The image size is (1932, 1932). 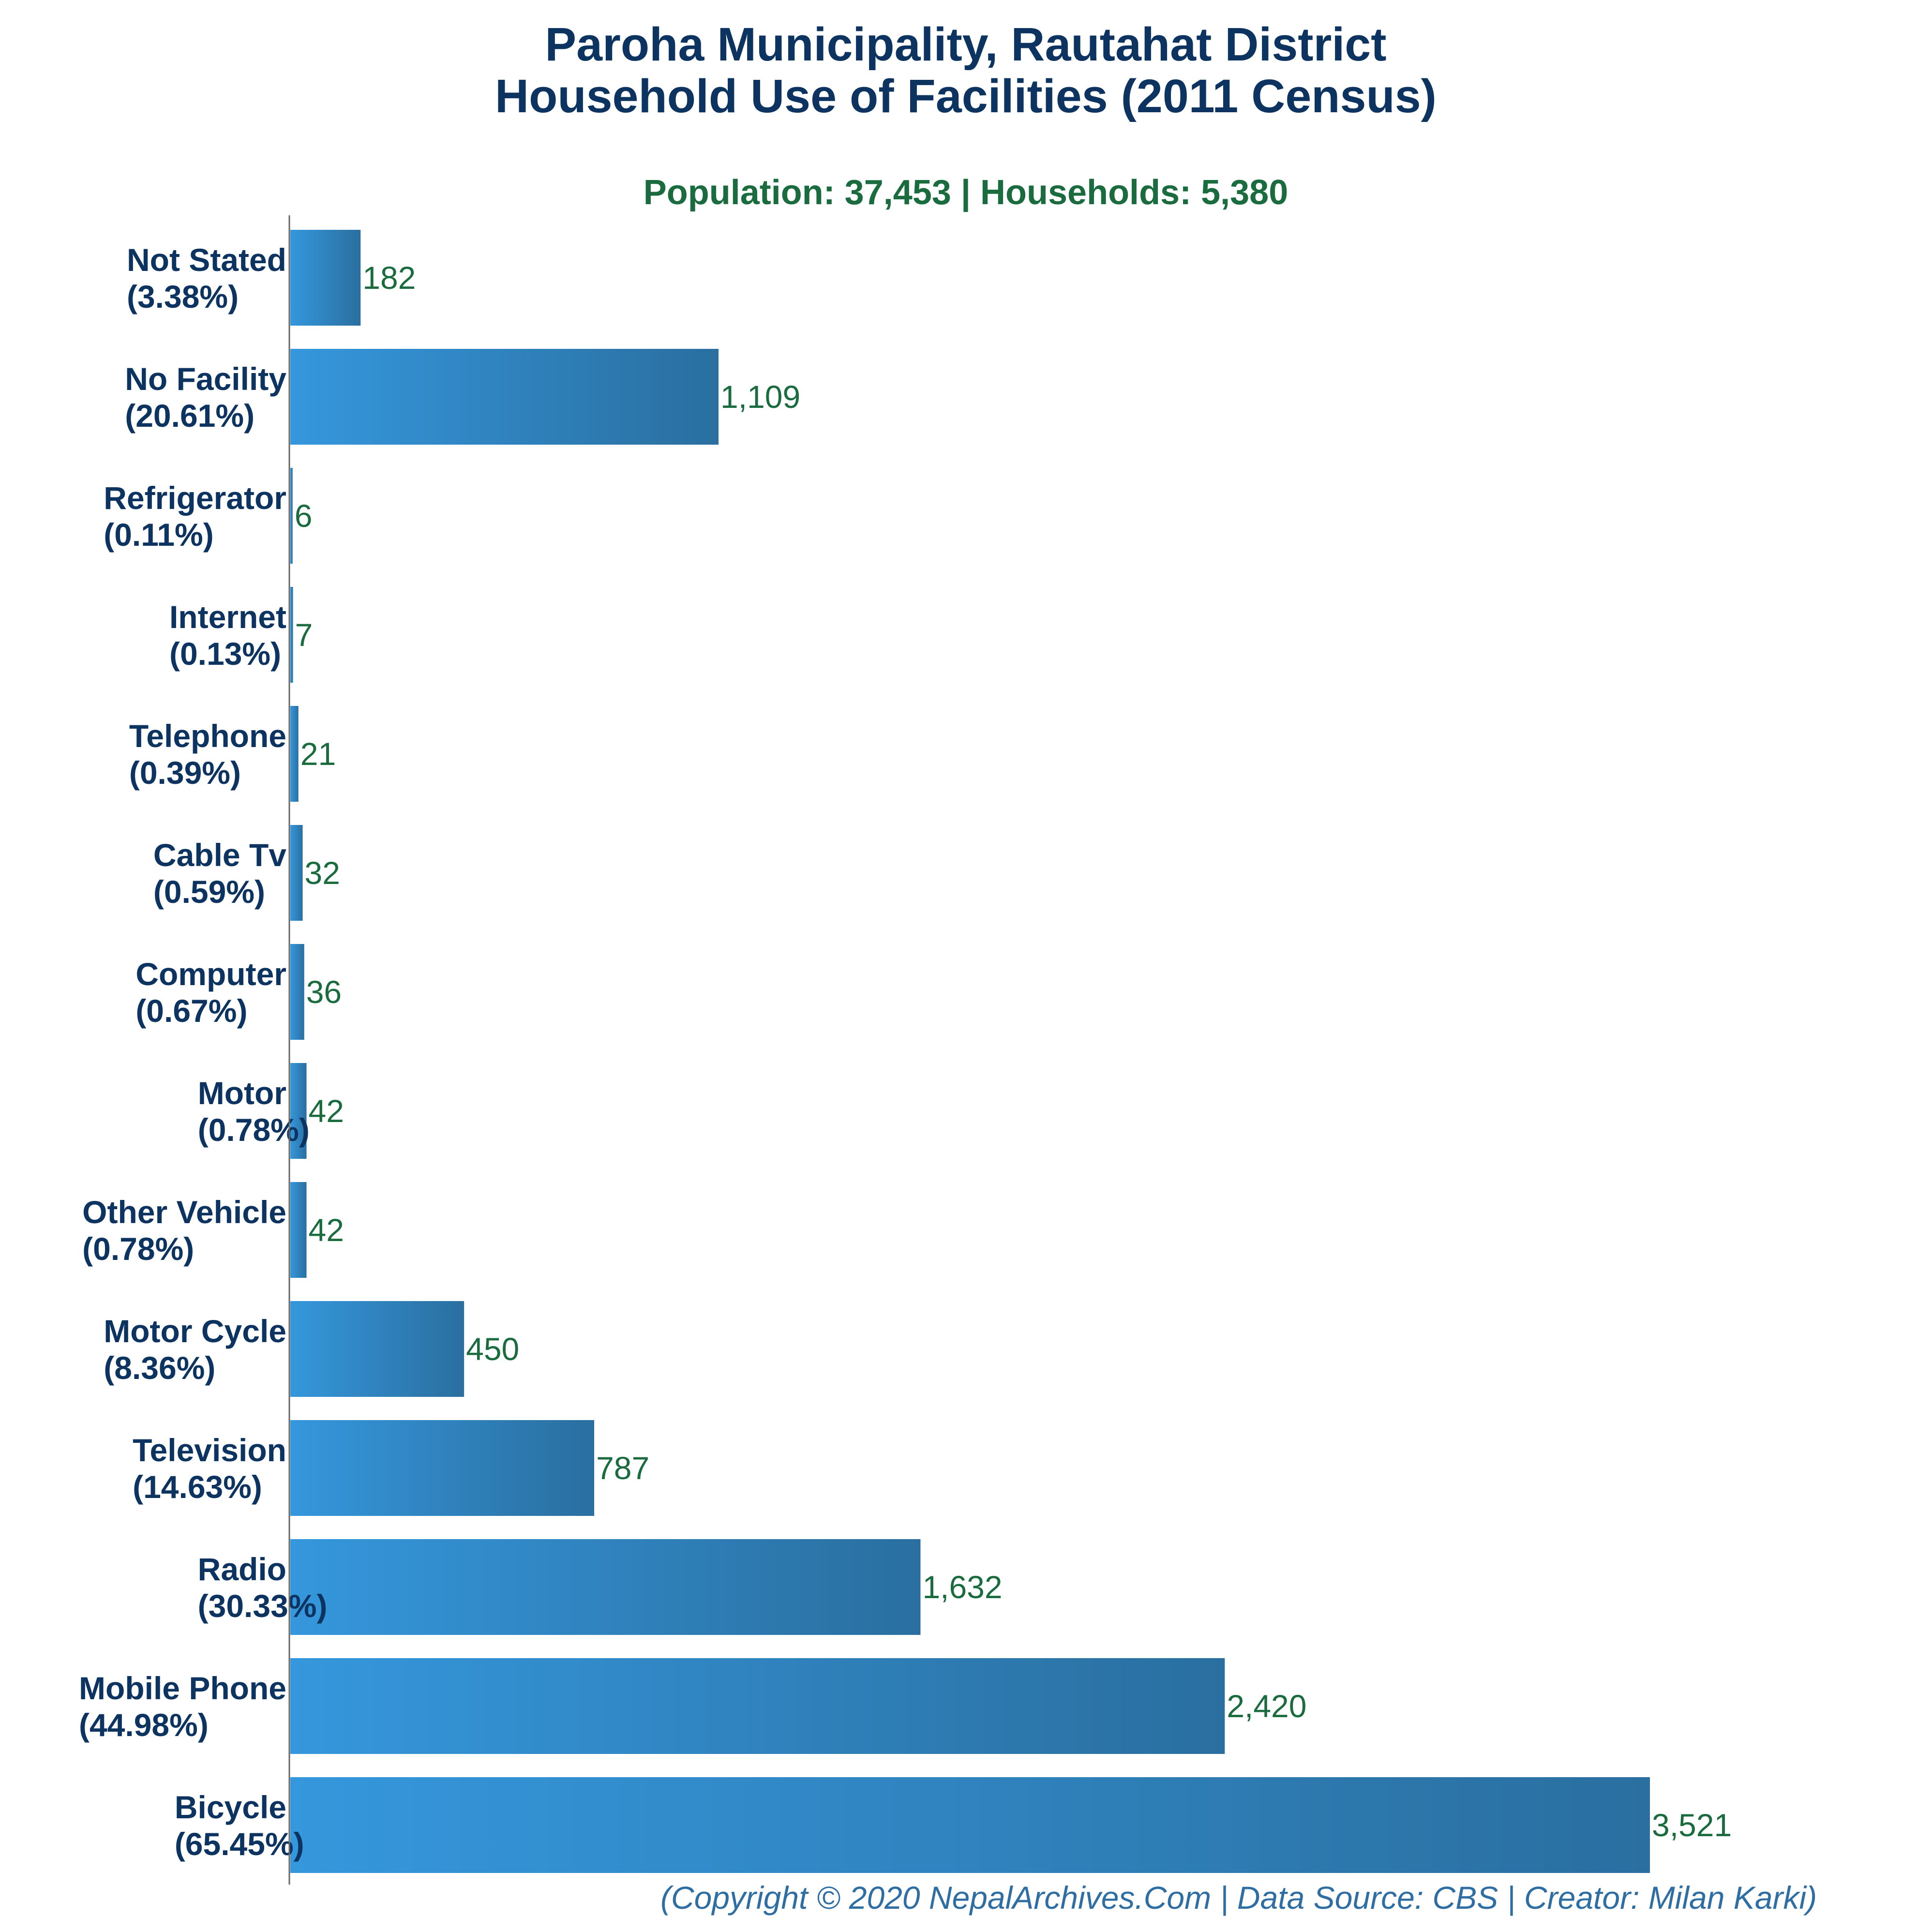 I want to click on category-label: Not Stated, so click(x=206, y=260).